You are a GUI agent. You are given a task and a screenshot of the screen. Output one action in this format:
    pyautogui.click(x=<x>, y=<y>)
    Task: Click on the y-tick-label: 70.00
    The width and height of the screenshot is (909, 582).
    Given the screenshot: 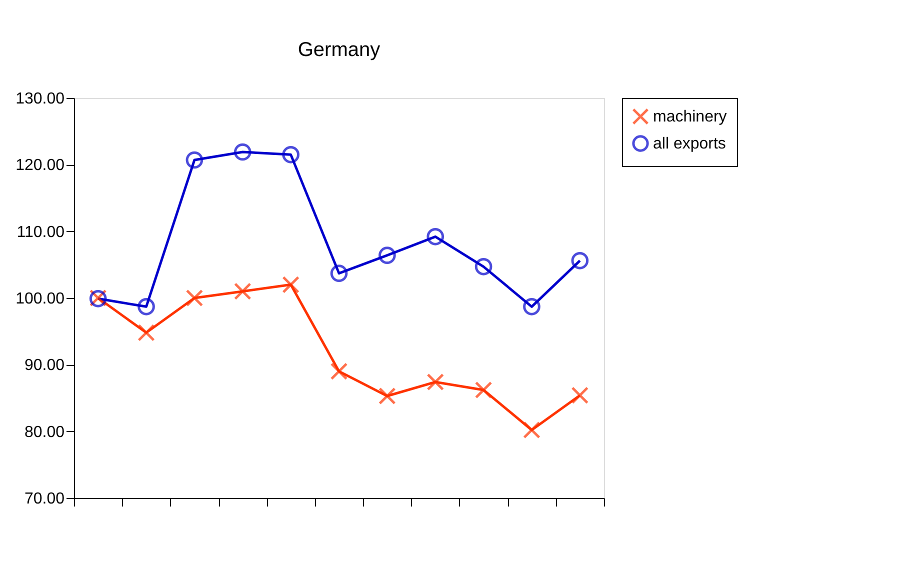 What is the action you would take?
    pyautogui.click(x=44, y=499)
    